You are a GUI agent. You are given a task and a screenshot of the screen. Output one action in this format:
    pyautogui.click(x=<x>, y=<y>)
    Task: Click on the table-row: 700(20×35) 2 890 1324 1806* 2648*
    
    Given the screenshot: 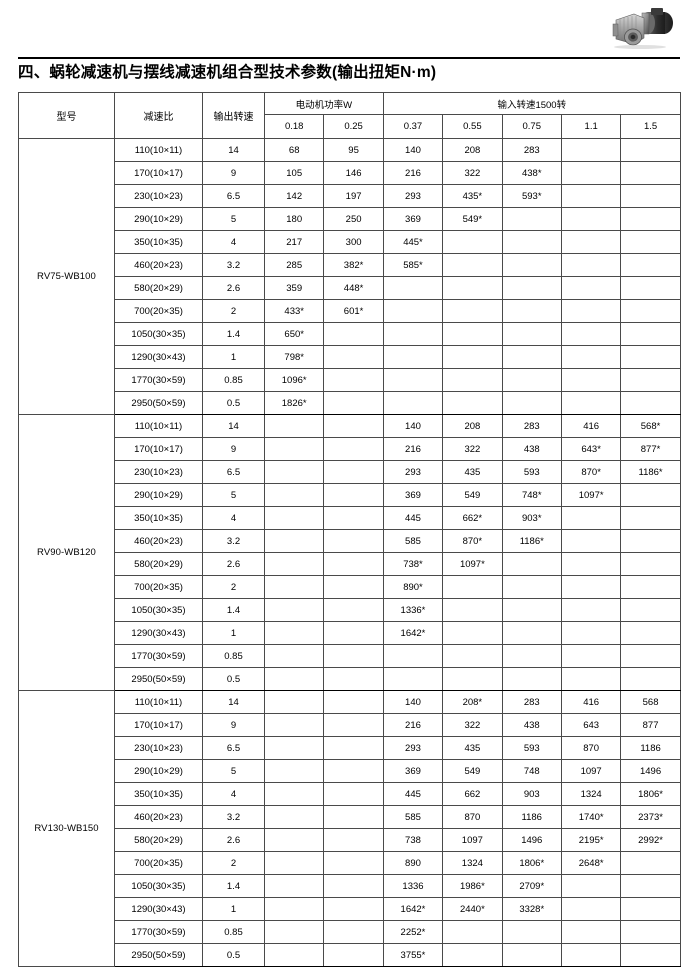 What is the action you would take?
    pyautogui.click(x=350, y=863)
    